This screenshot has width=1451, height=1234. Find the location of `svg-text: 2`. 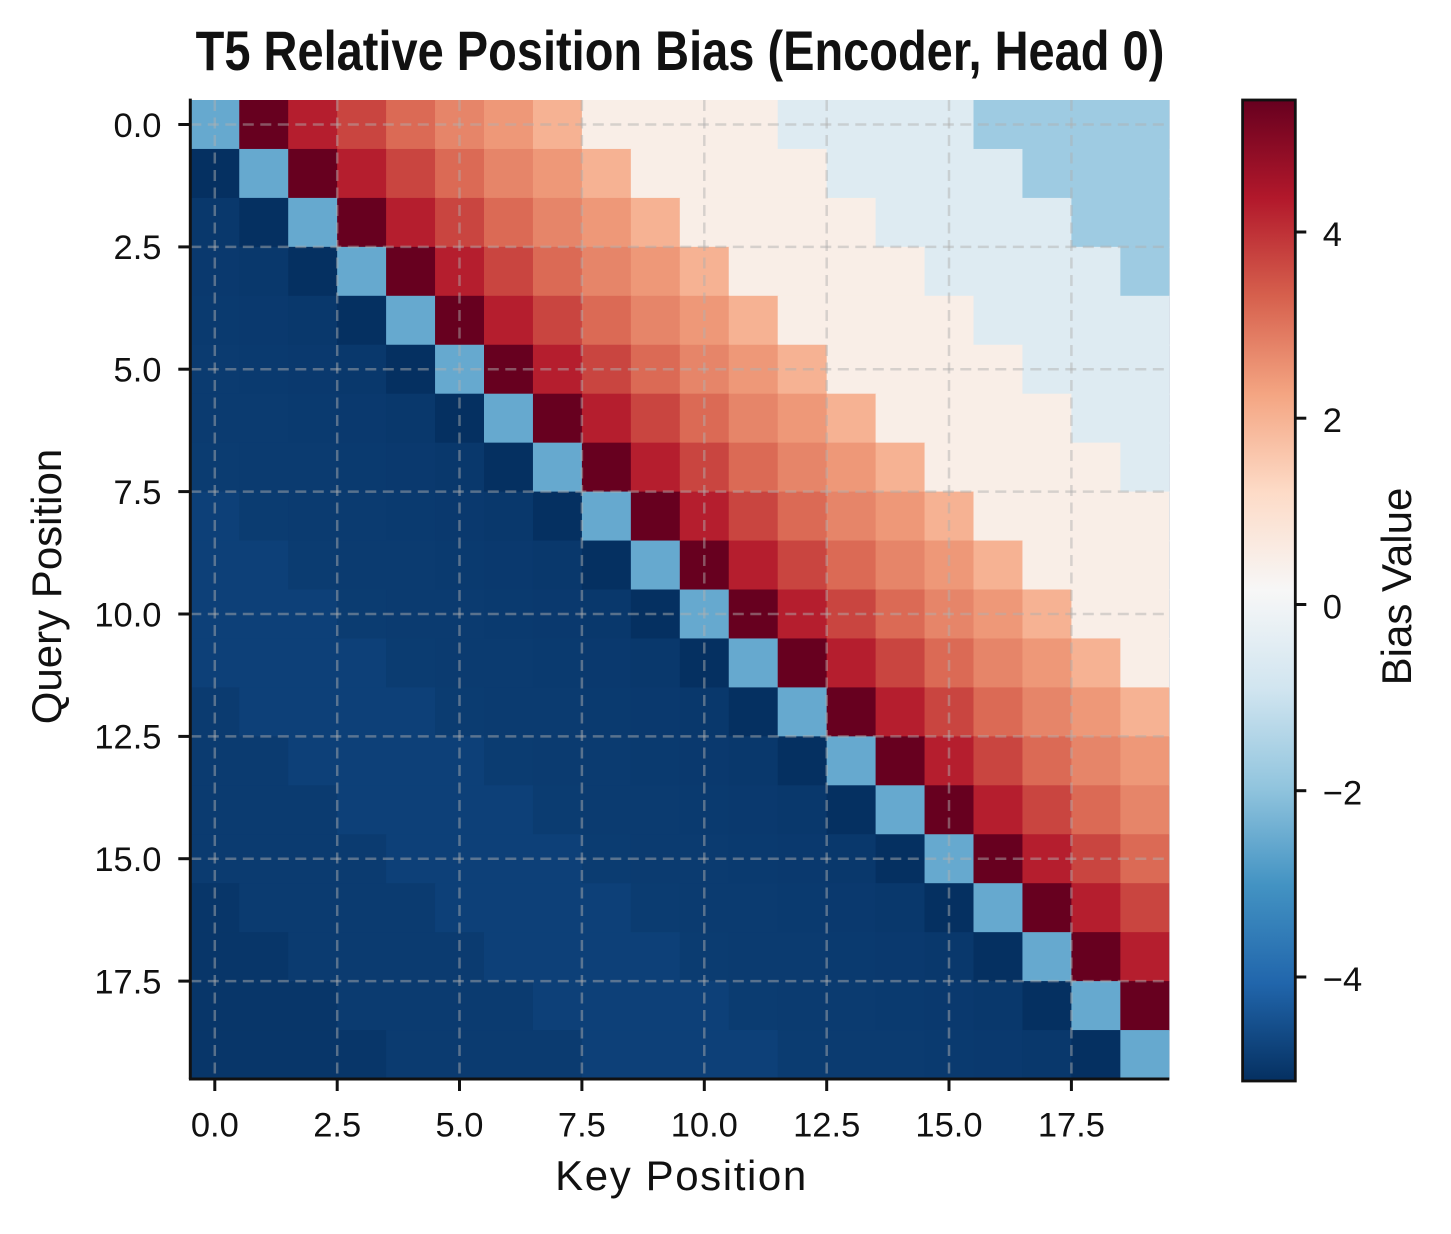

svg-text: 2 is located at coordinates (1332, 421).